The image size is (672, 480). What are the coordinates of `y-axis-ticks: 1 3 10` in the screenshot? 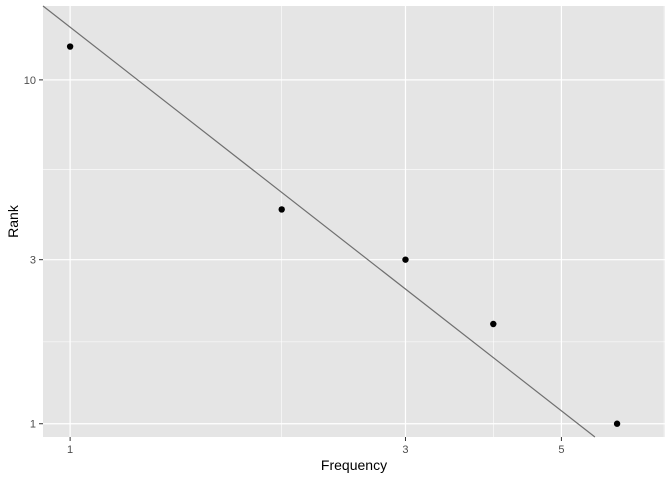 It's located at (33, 253).